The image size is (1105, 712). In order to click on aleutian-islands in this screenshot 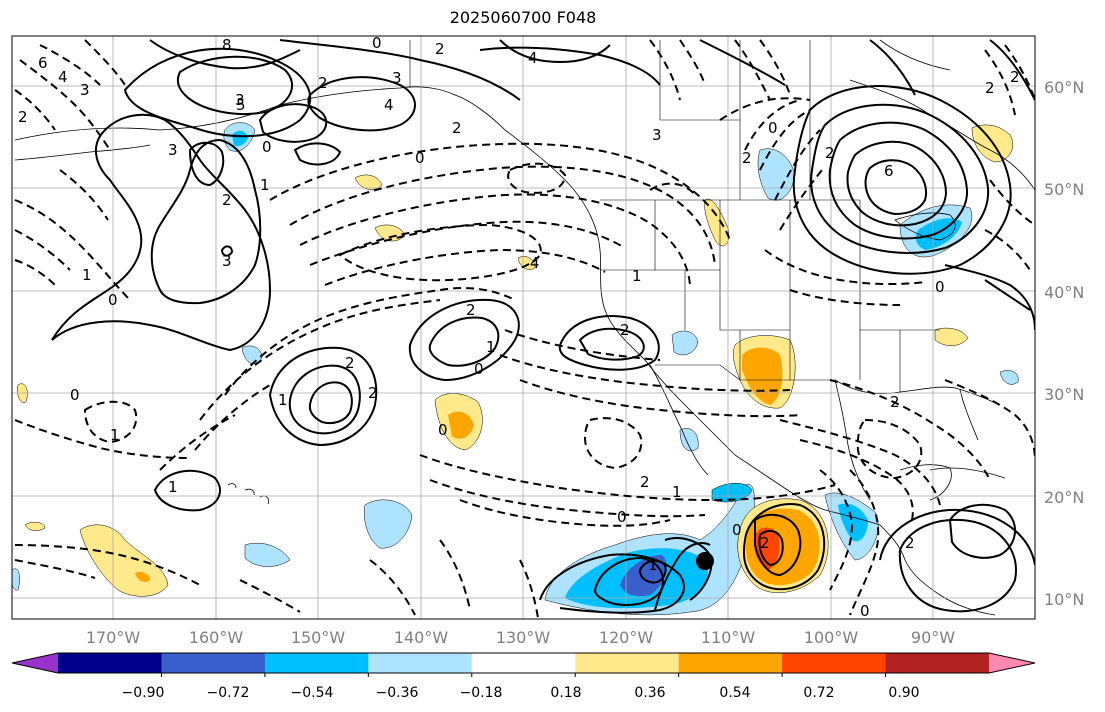, I will do `click(82, 152)`.